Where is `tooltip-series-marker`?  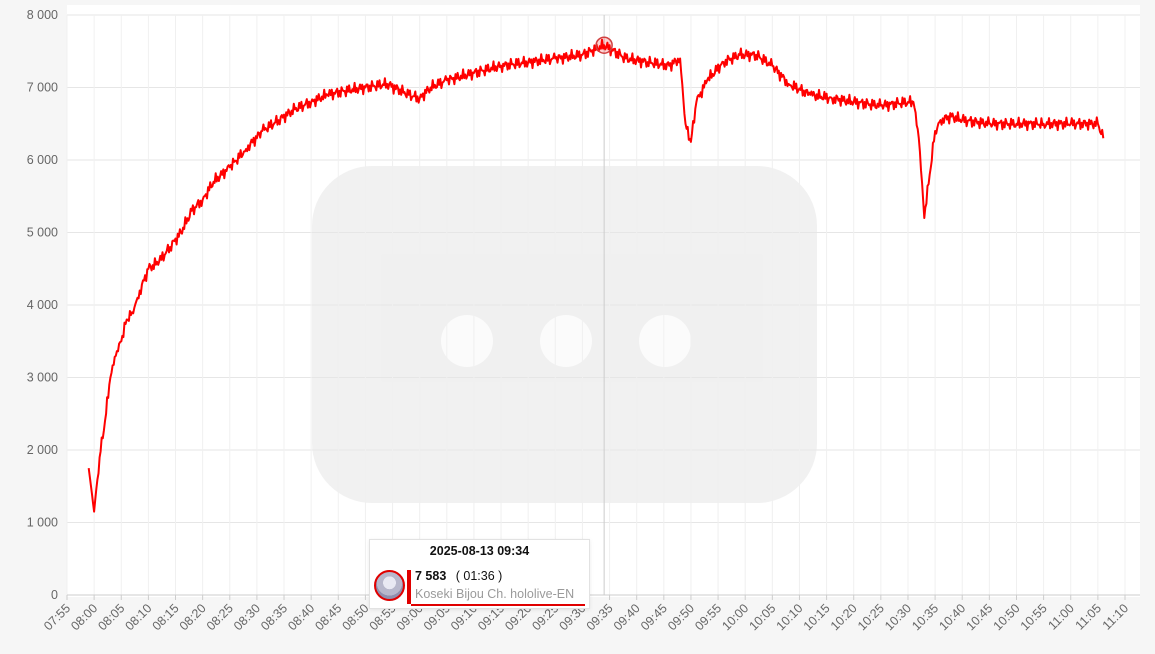
tooltip-series-marker is located at coordinates (409, 587).